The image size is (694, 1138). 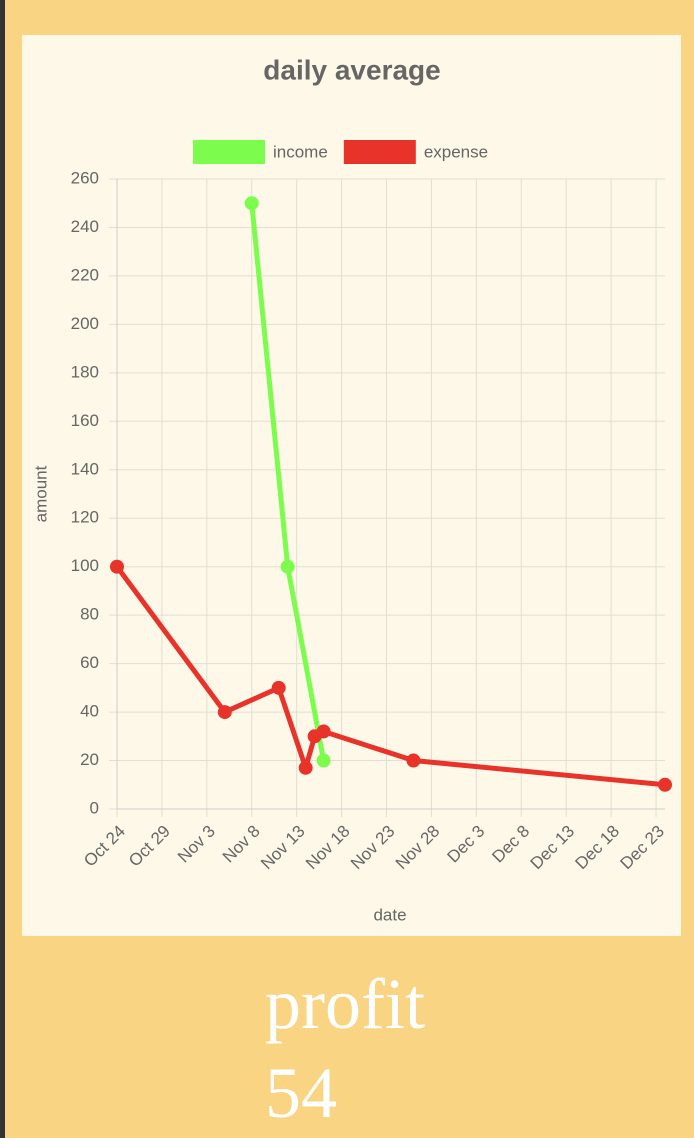 What do you see at coordinates (418, 848) in the screenshot?
I see `x-tick-label: Nov 28` at bounding box center [418, 848].